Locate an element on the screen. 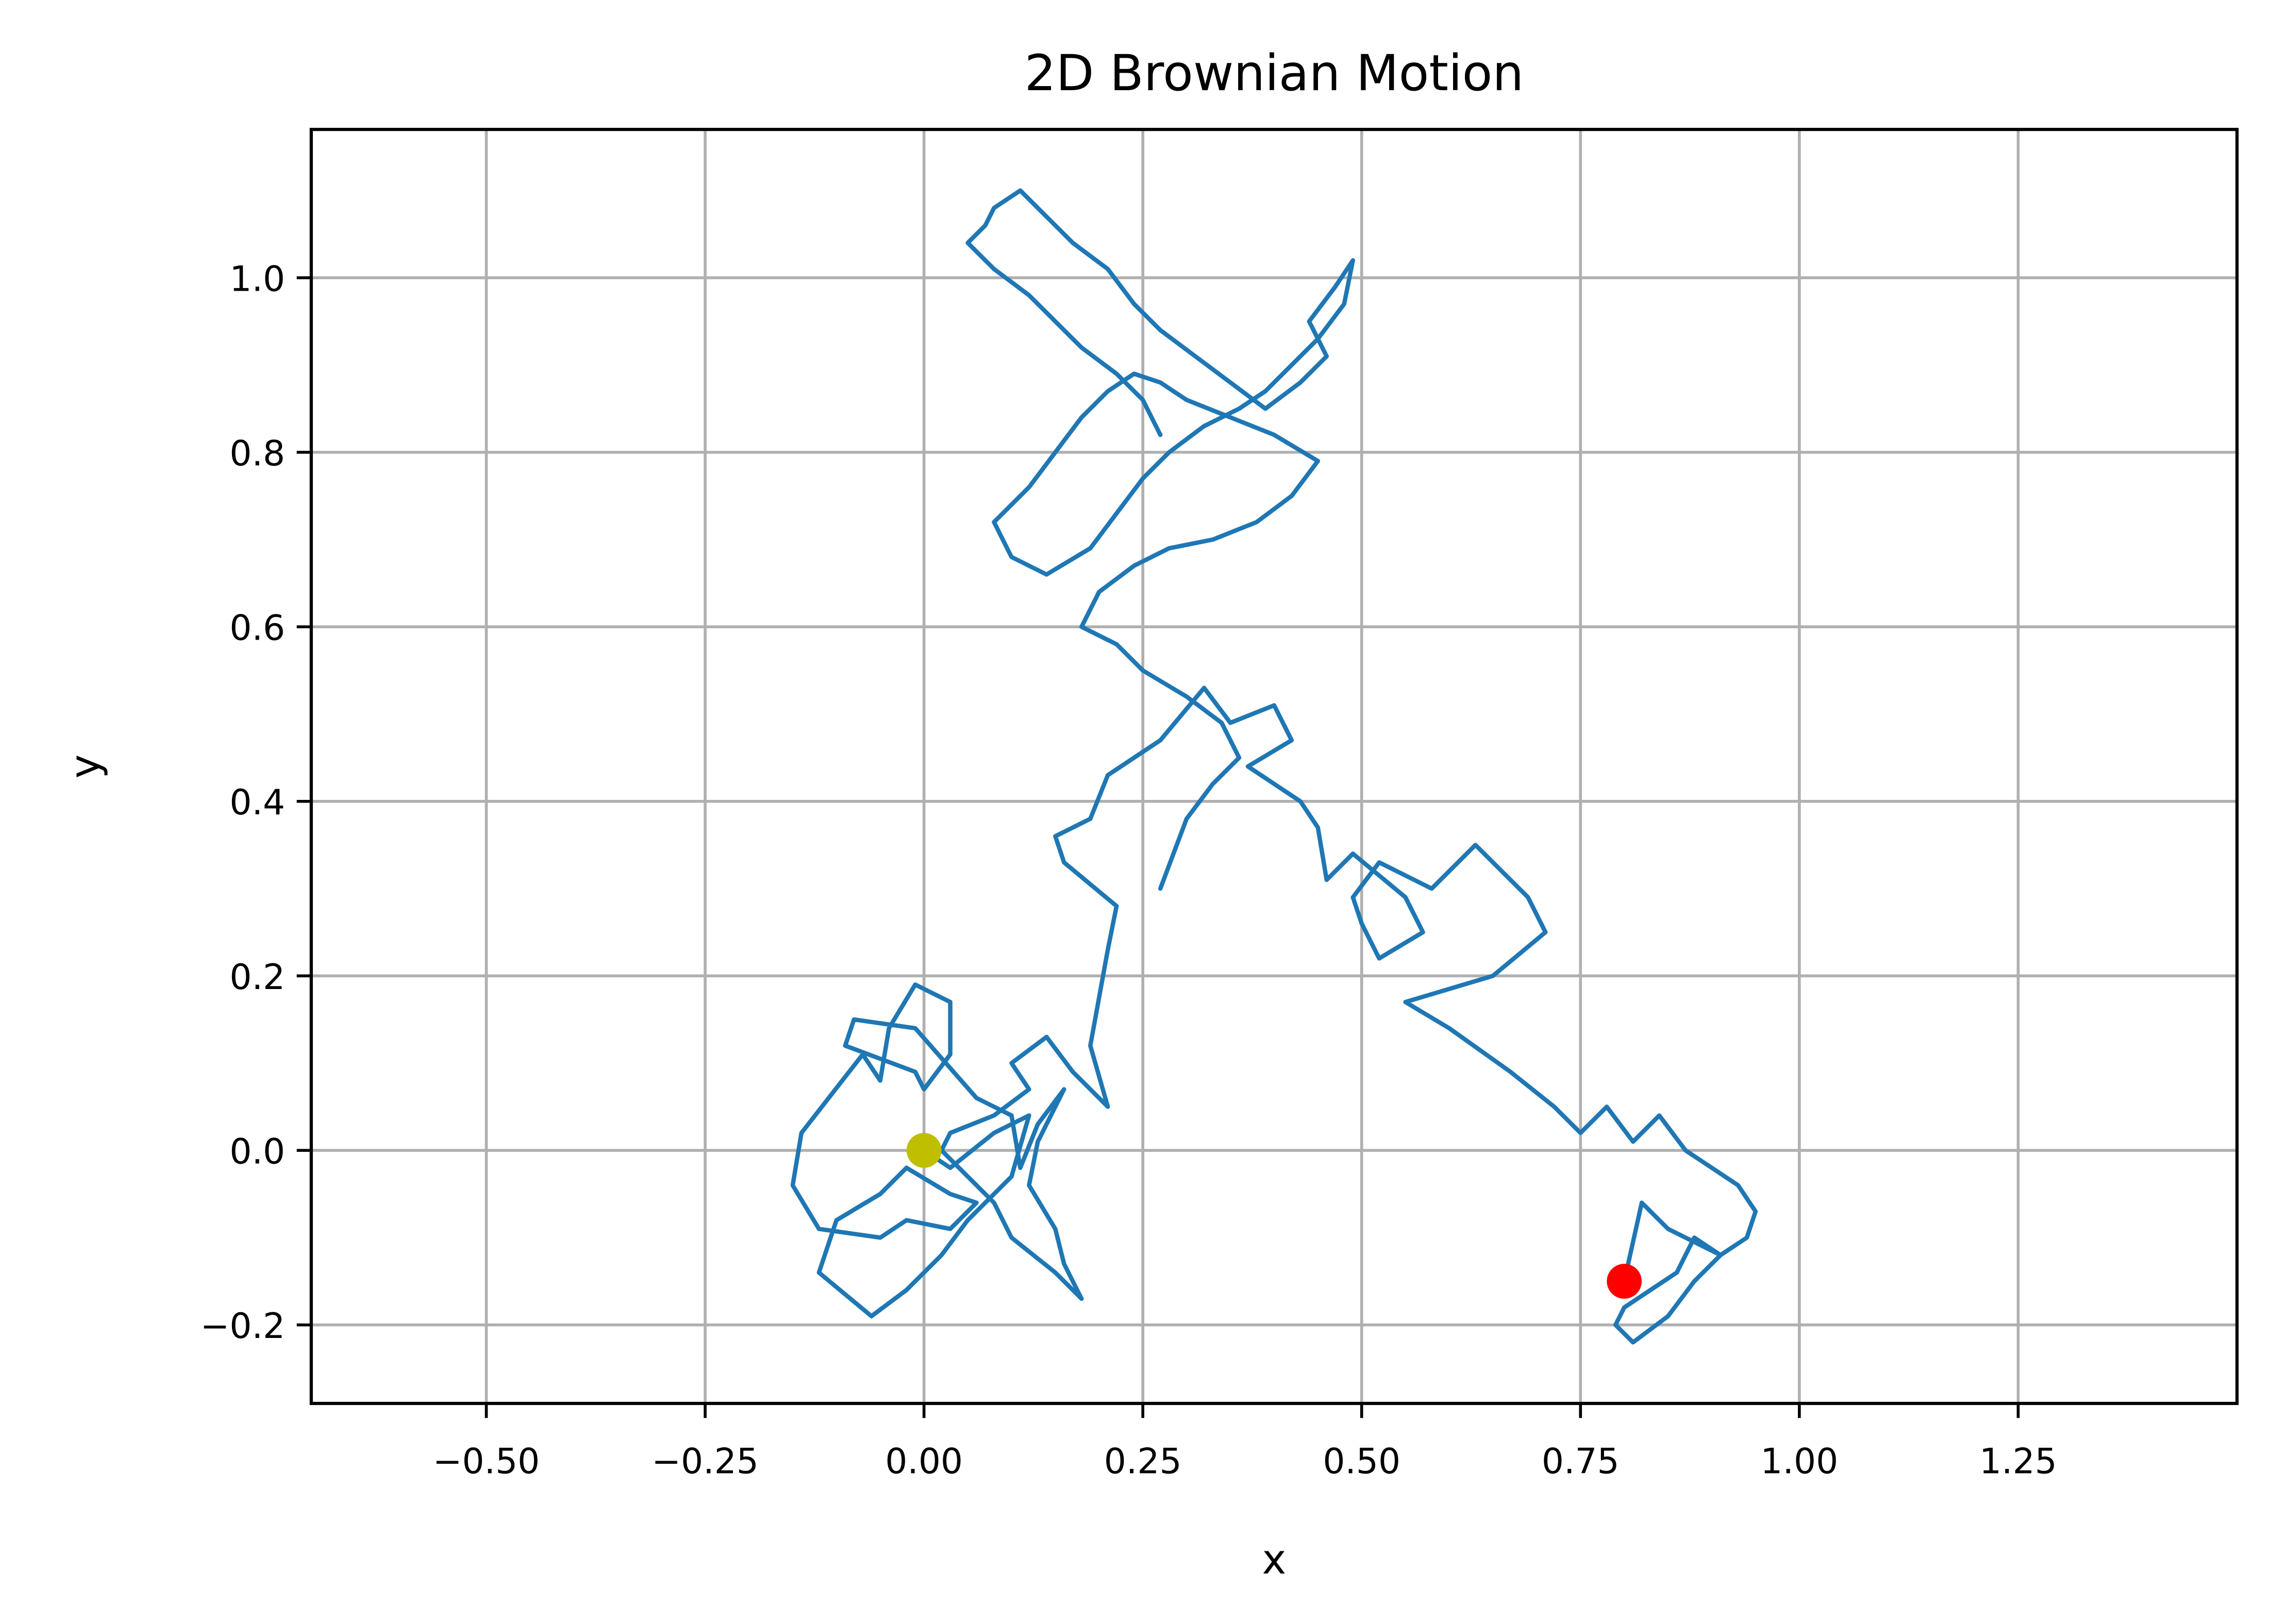 This screenshot has width=2269, height=1624. x-tick-label: 0.00 is located at coordinates (924, 1461).